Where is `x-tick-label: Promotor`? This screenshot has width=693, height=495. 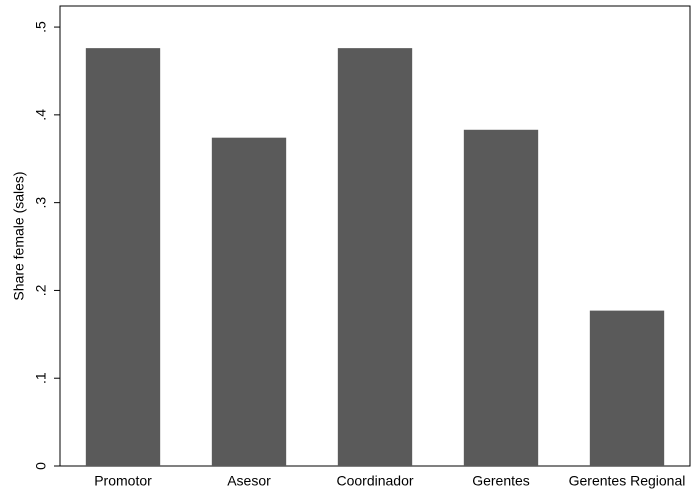
x-tick-label: Promotor is located at coordinates (123, 481).